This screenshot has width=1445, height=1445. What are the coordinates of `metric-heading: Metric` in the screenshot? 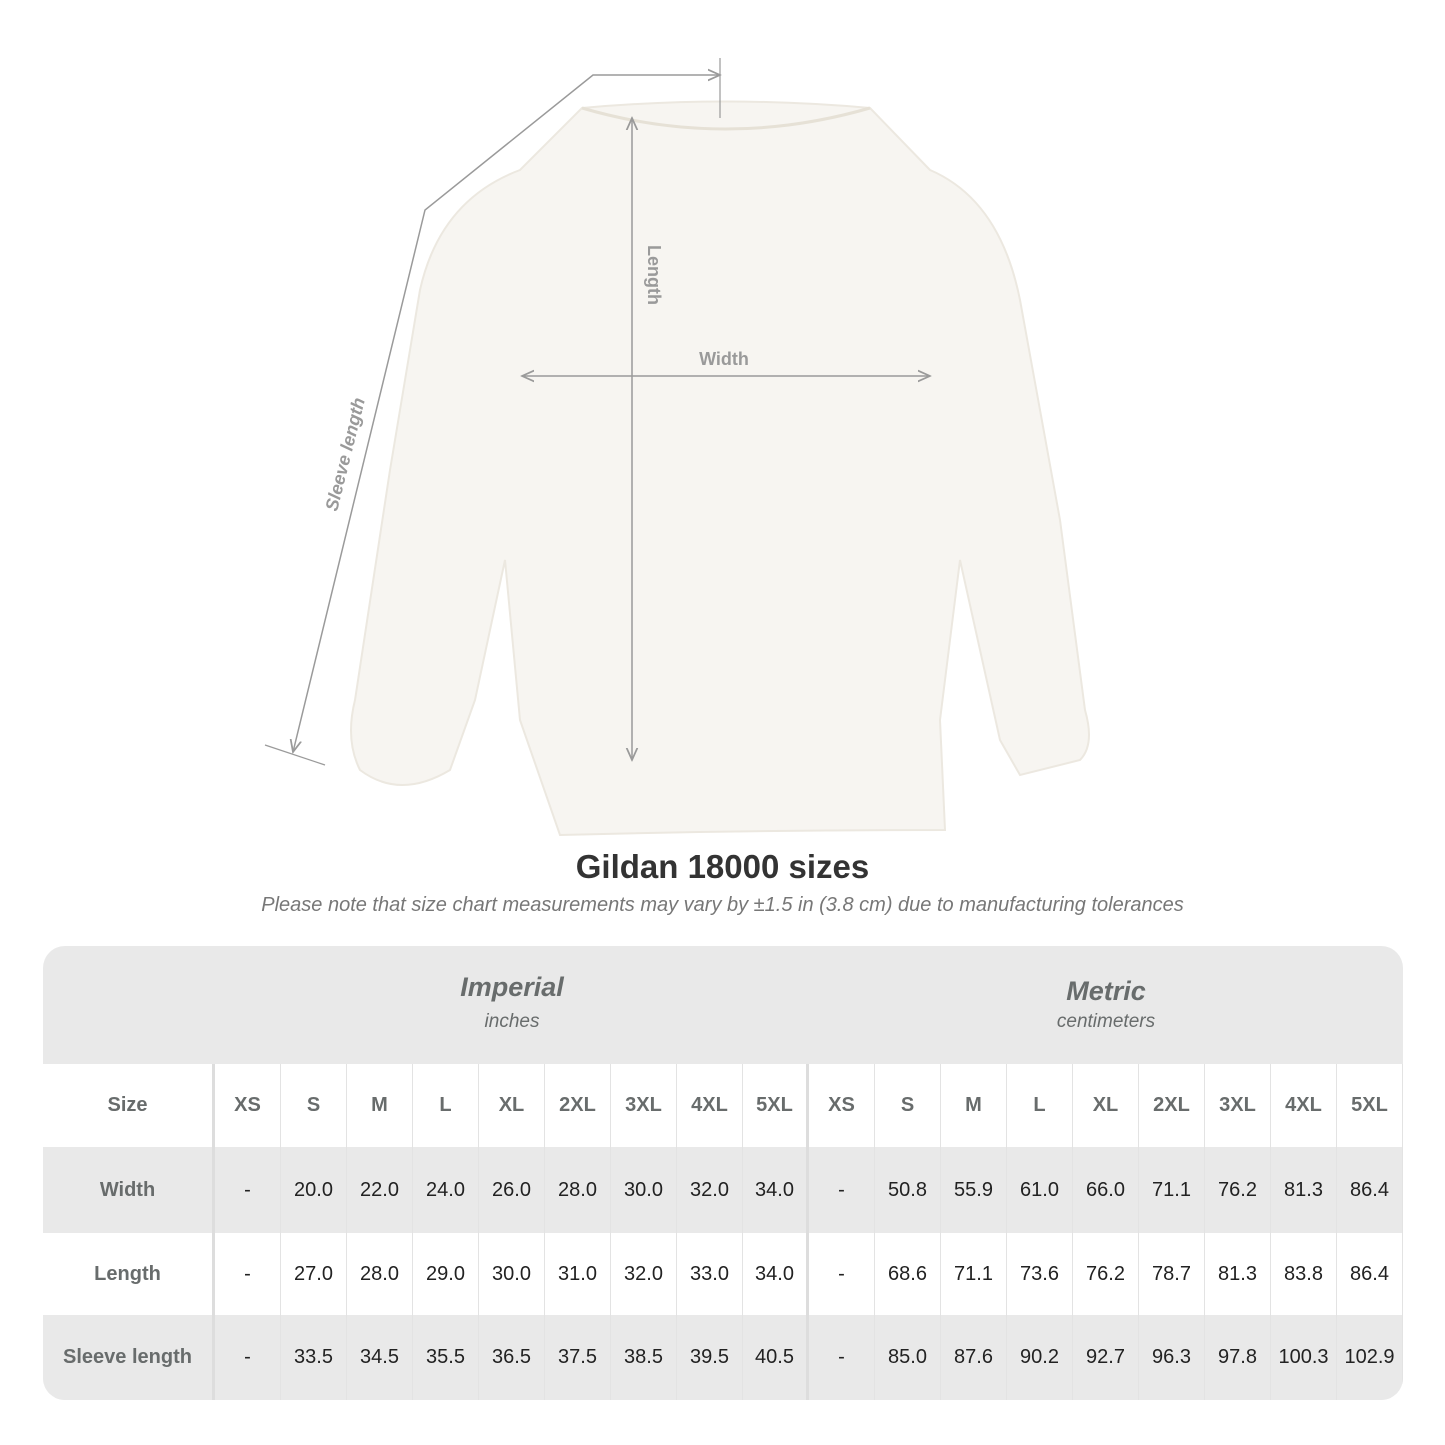 It's located at (1106, 991).